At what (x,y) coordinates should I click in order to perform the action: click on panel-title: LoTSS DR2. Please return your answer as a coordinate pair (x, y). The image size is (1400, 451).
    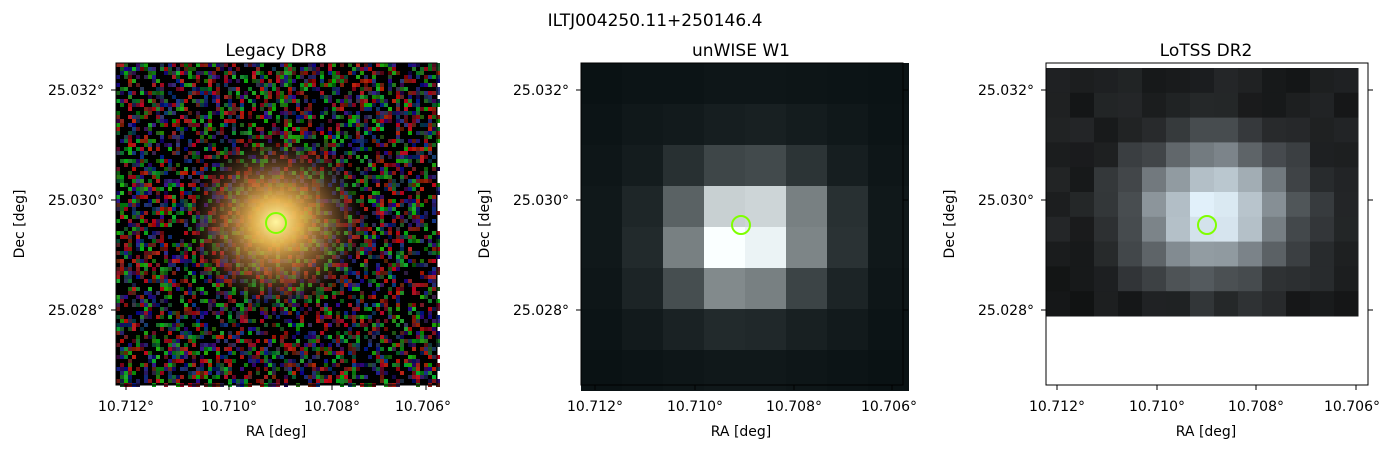
    Looking at the image, I should click on (1206, 51).